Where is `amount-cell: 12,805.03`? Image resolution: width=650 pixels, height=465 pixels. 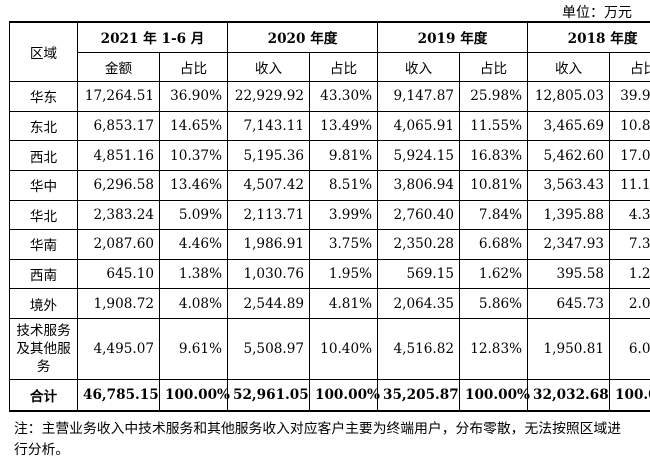
amount-cell: 12,805.03 is located at coordinates (569, 96).